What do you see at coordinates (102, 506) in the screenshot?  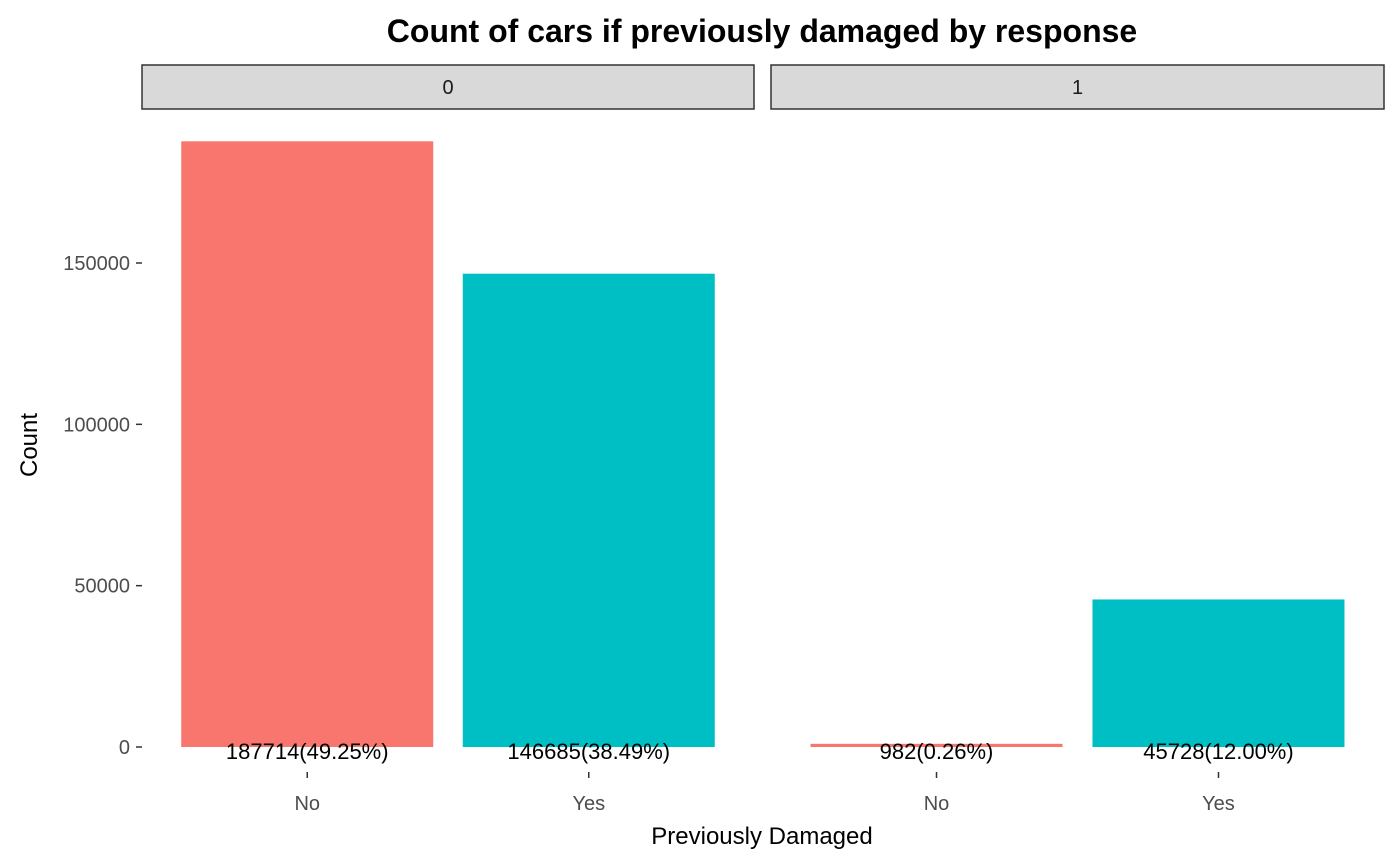 I see `y-axis: 0 50000 100000 150000` at bounding box center [102, 506].